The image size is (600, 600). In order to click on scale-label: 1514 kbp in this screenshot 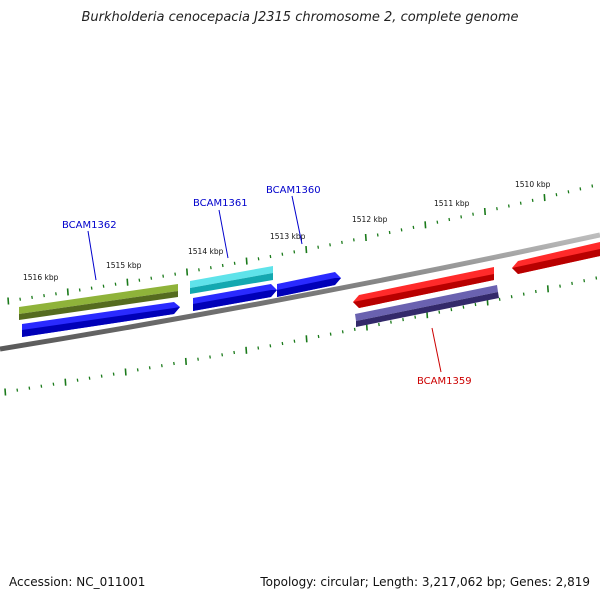, I will do `click(206, 251)`.